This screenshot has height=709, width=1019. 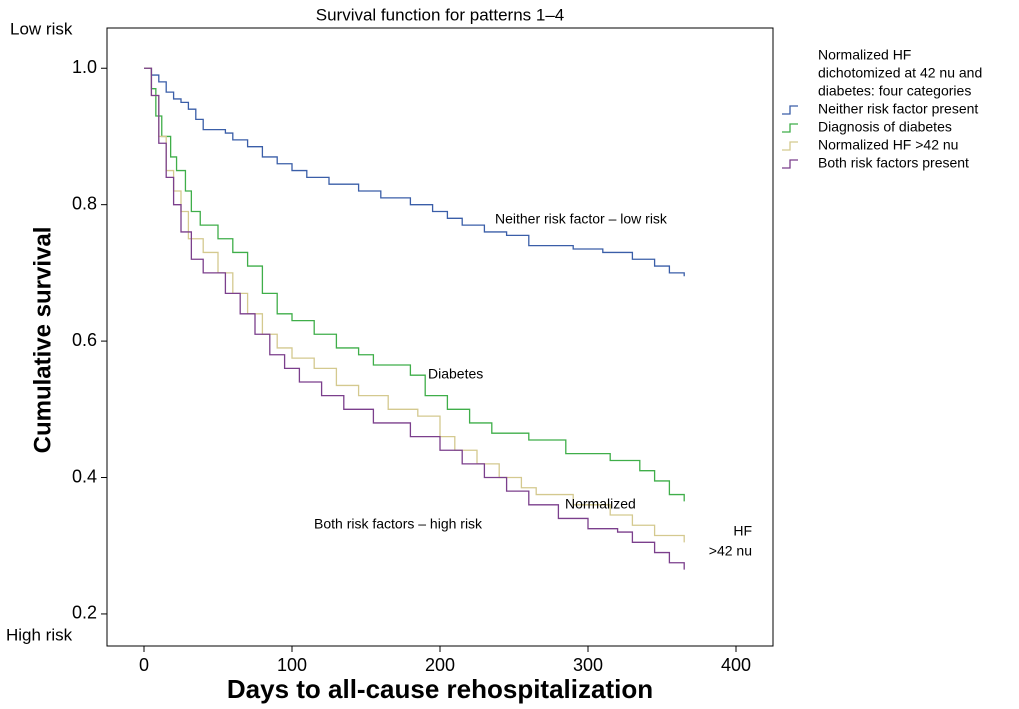 I want to click on x-tick-label: 300, so click(x=588, y=665).